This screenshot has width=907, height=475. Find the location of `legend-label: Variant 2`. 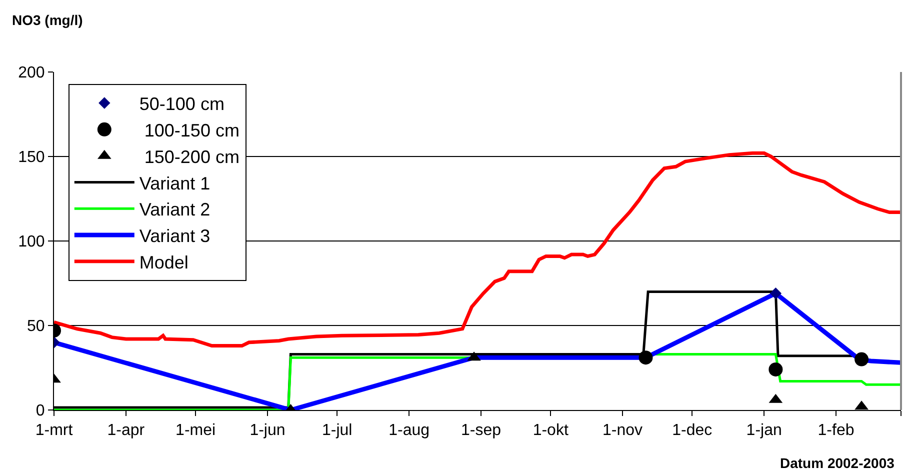

legend-label: Variant 2 is located at coordinates (174, 210).